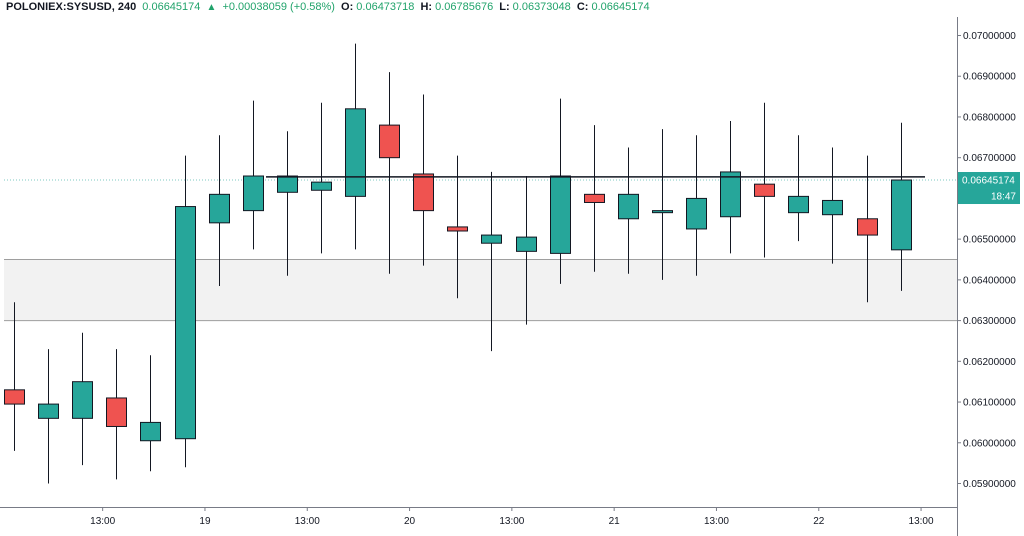  What do you see at coordinates (989, 36) in the screenshot?
I see `y-tick-label: 0.07000000` at bounding box center [989, 36].